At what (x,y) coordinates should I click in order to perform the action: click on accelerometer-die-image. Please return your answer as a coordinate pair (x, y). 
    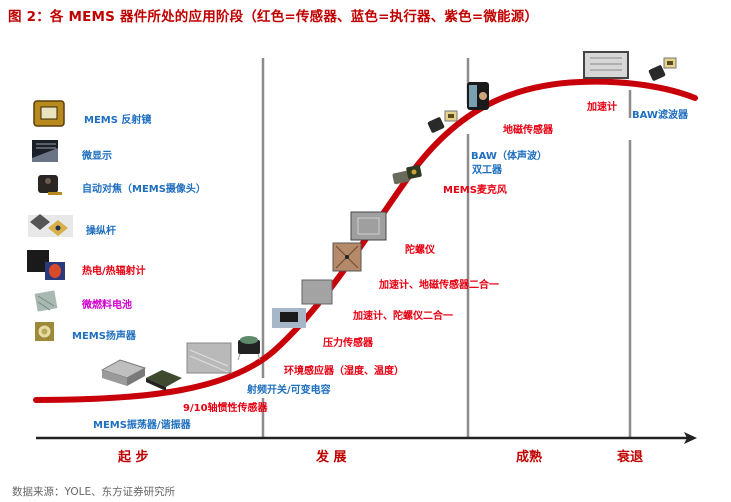
    Looking at the image, I should click on (606, 65).